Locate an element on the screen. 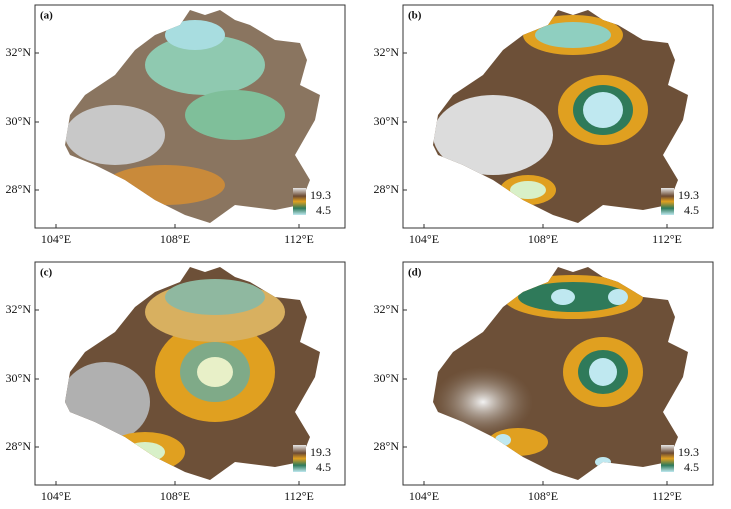 This screenshot has width=731, height=509. panel-label: (a) is located at coordinates (46, 16).